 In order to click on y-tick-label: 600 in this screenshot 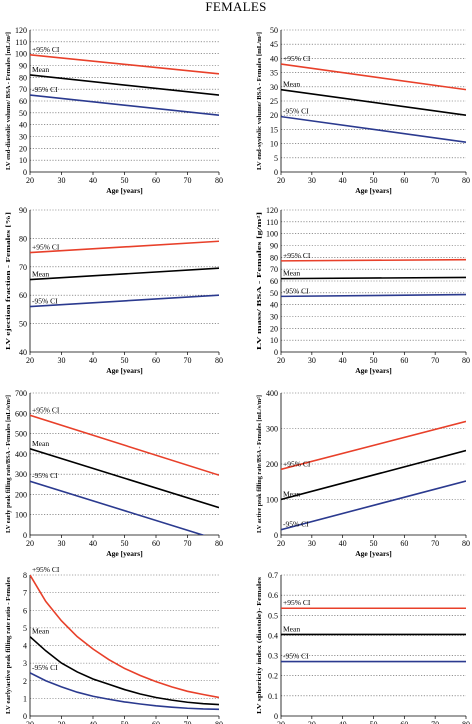, I will do `click(21, 413)`.